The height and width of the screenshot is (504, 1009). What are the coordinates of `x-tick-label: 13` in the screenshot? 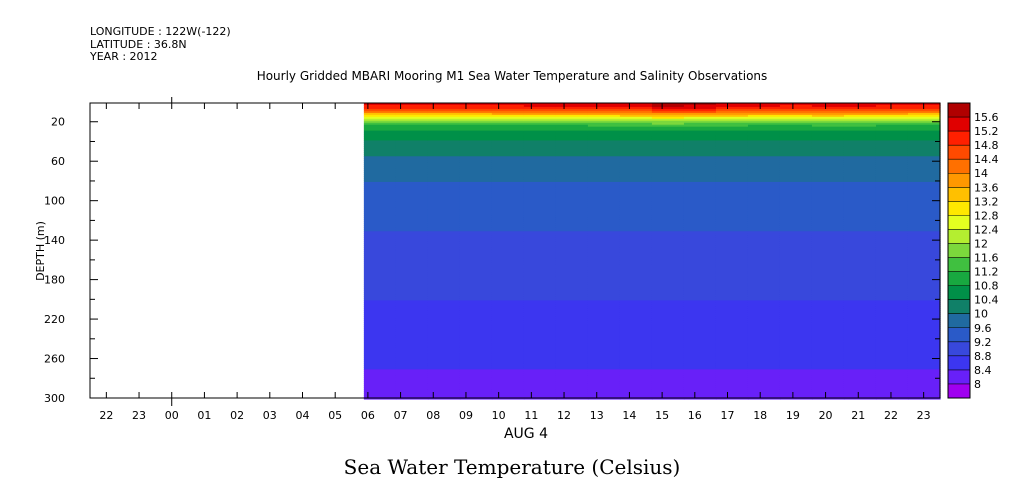 It's located at (597, 415).